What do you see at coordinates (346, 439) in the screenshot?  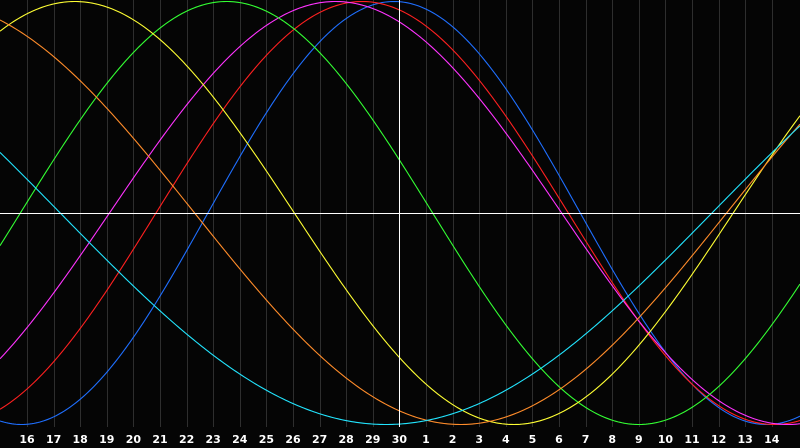 I see `x-tick-label: 28` at bounding box center [346, 439].